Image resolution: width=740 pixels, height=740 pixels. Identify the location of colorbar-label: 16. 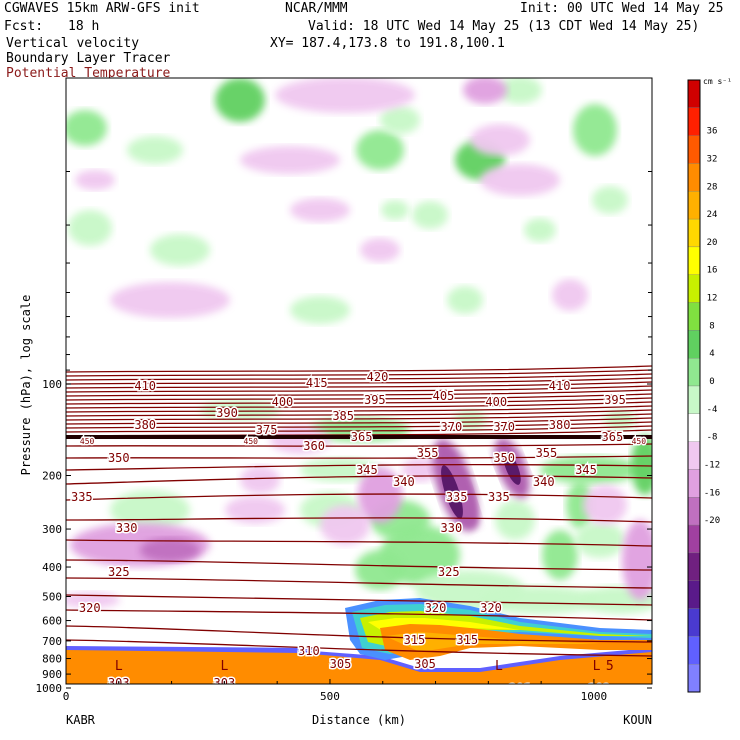
(712, 271).